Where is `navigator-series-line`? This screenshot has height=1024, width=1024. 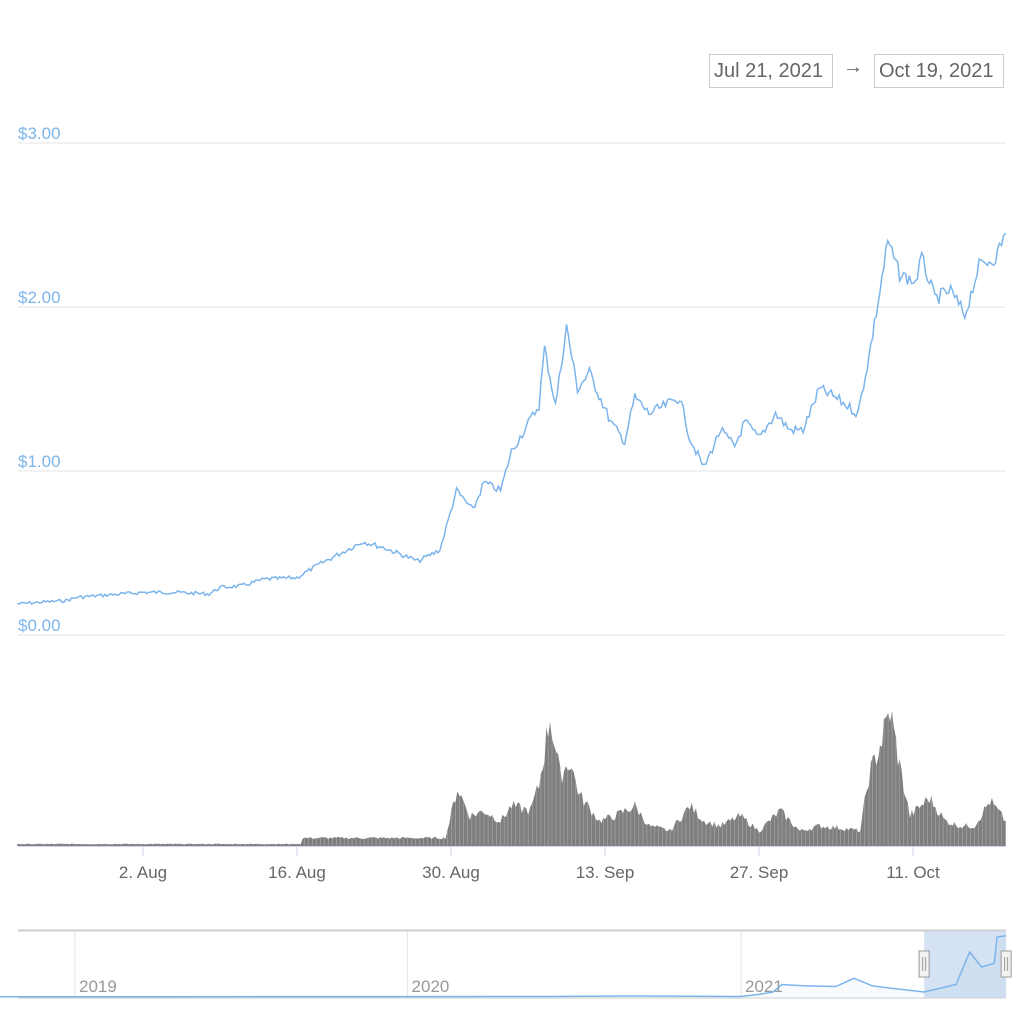
navigator-series-line is located at coordinates (503, 966).